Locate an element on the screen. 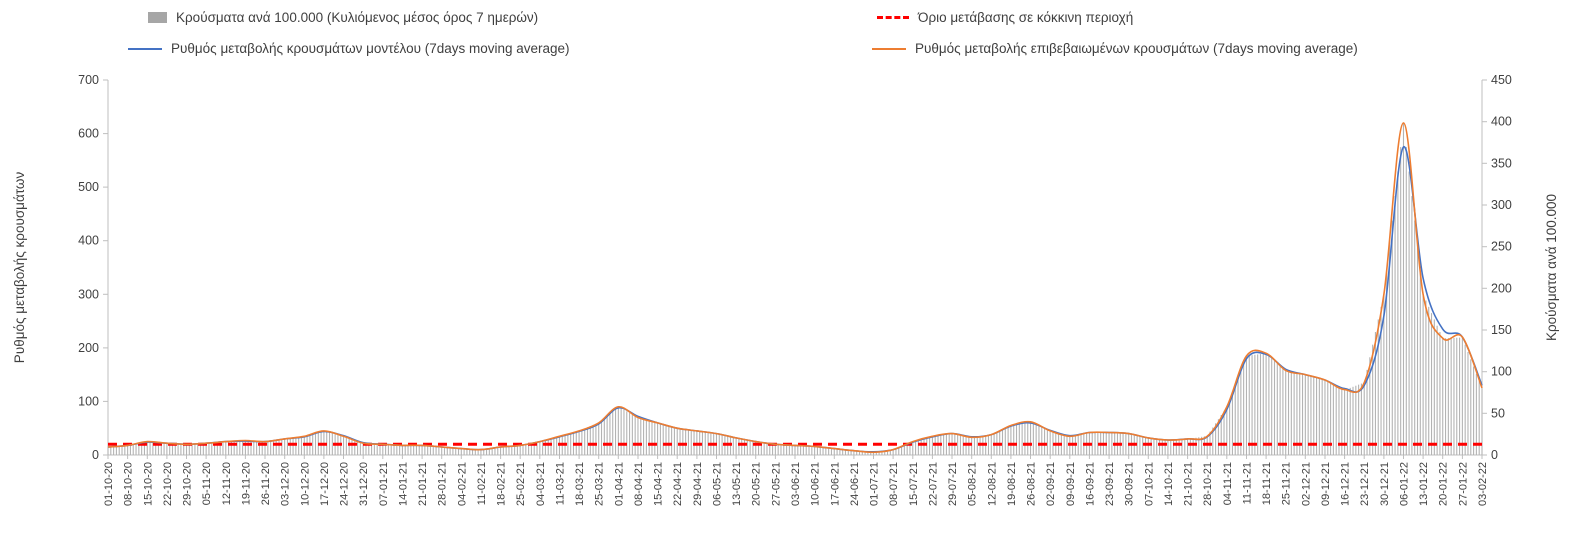  x-tick-label: 03-06-21 is located at coordinates (796, 484).